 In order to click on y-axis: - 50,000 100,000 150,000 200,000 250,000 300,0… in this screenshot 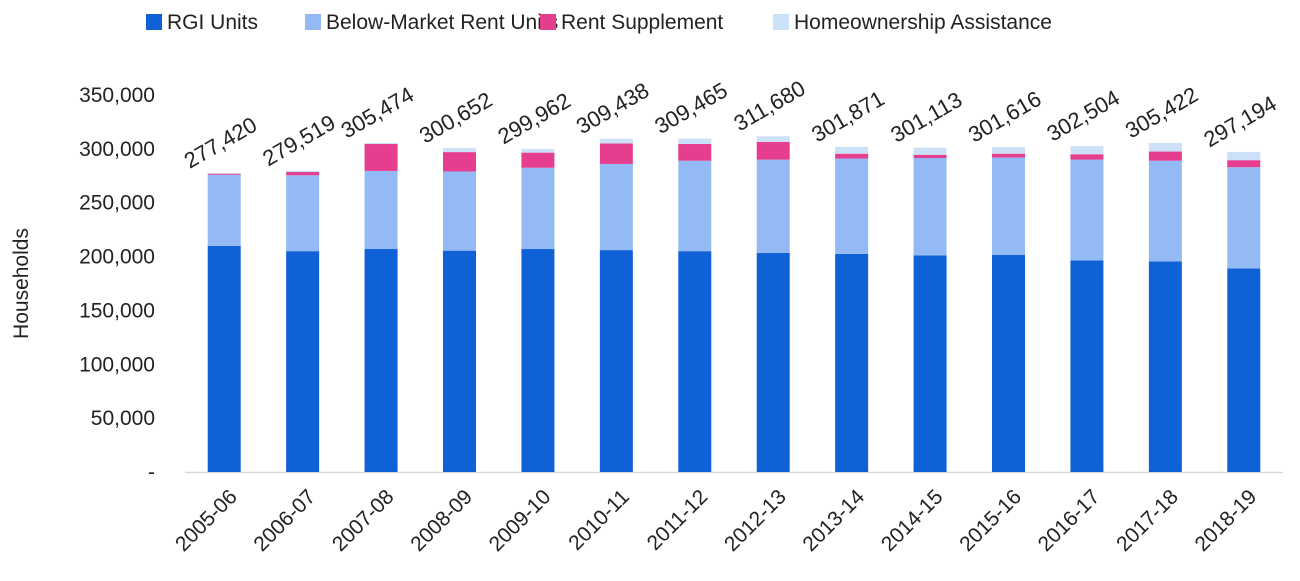, I will do `click(117, 284)`.